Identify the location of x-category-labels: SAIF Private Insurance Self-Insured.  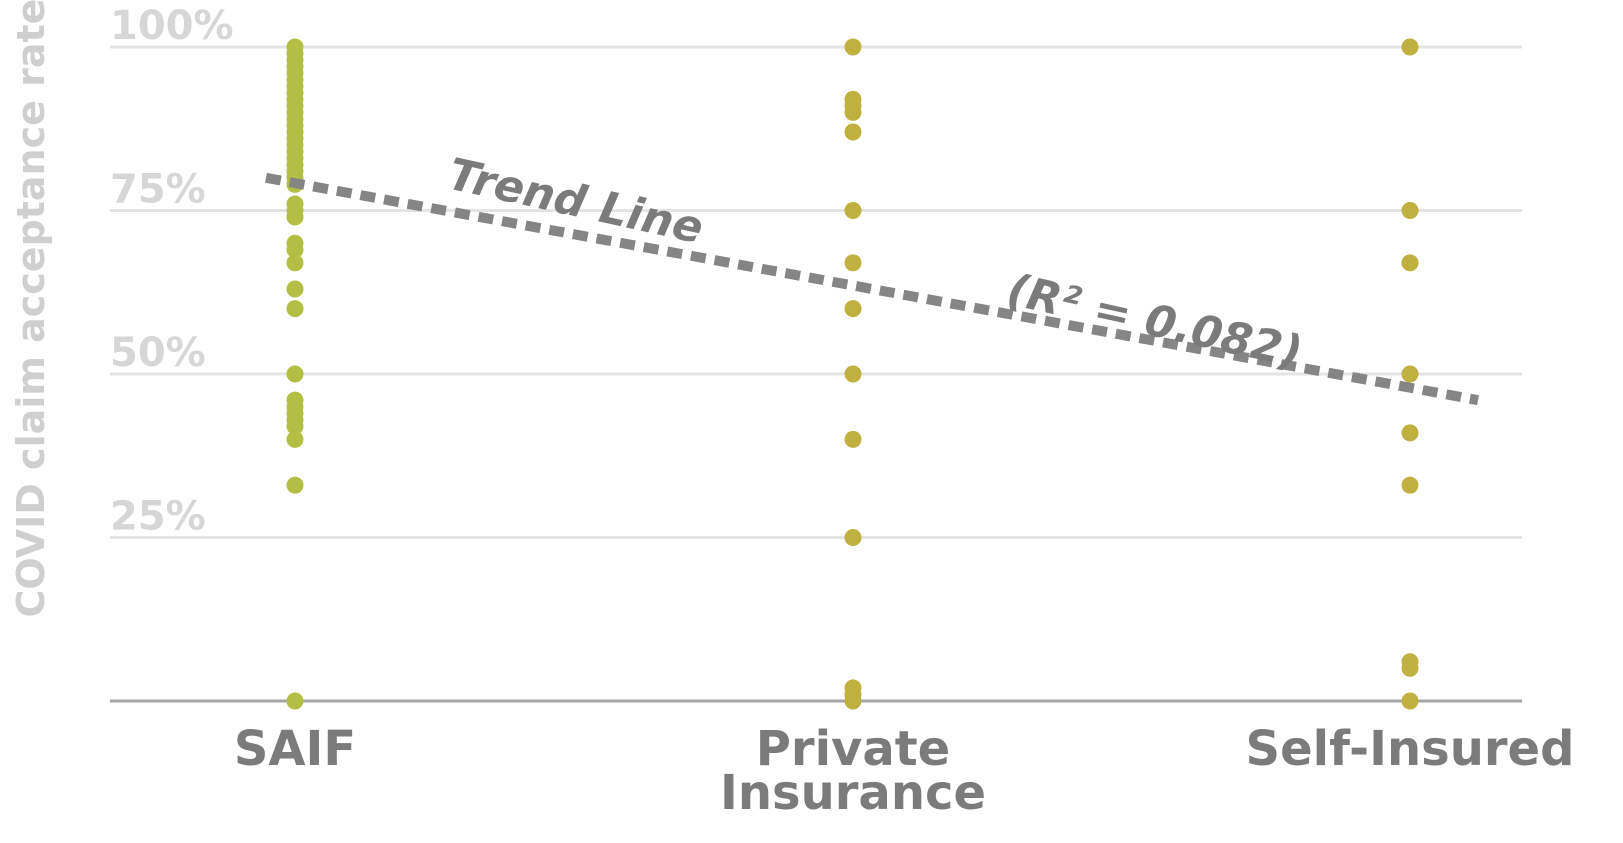
(904, 771).